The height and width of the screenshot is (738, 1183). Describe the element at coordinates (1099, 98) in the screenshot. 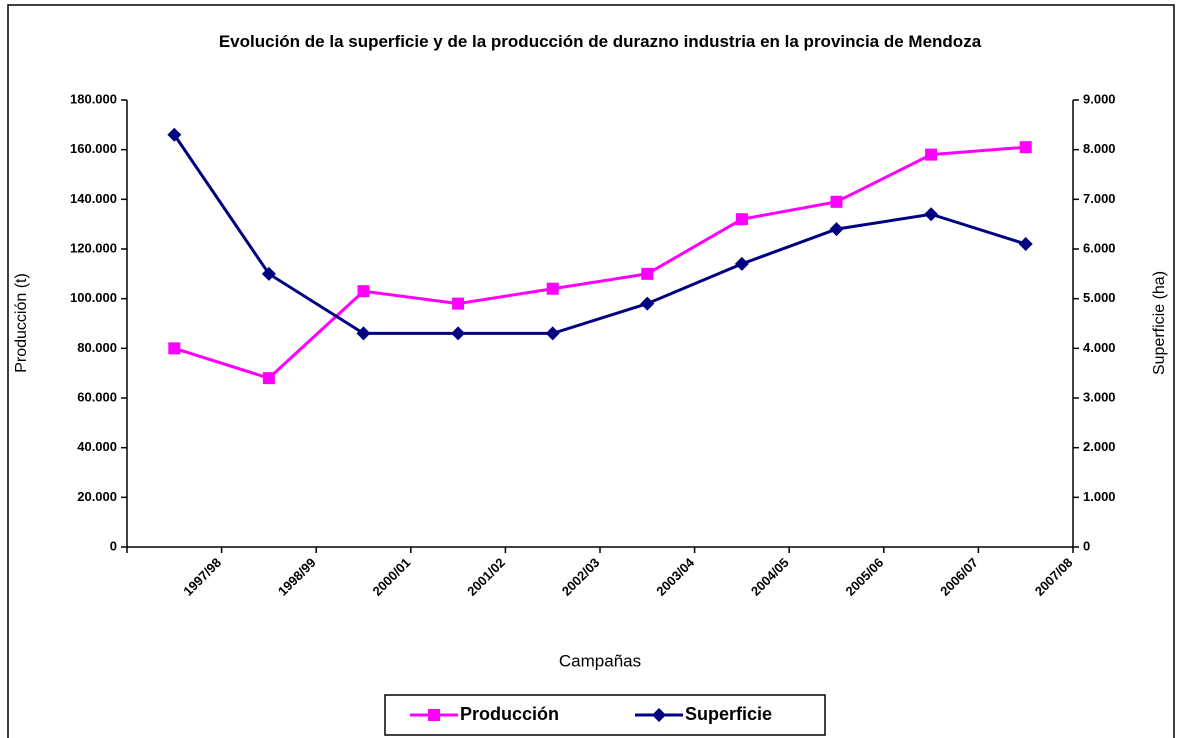

I see `y2ticks-tick-label: 9.000` at that location.